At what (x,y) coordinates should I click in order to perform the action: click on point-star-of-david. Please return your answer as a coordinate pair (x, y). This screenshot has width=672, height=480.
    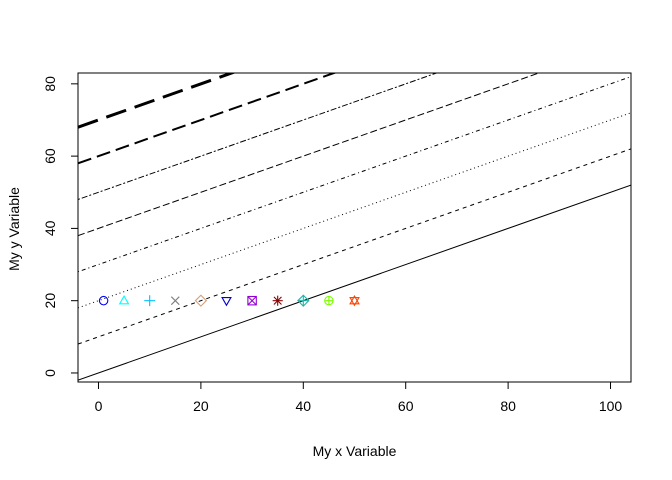
    Looking at the image, I should click on (354, 300).